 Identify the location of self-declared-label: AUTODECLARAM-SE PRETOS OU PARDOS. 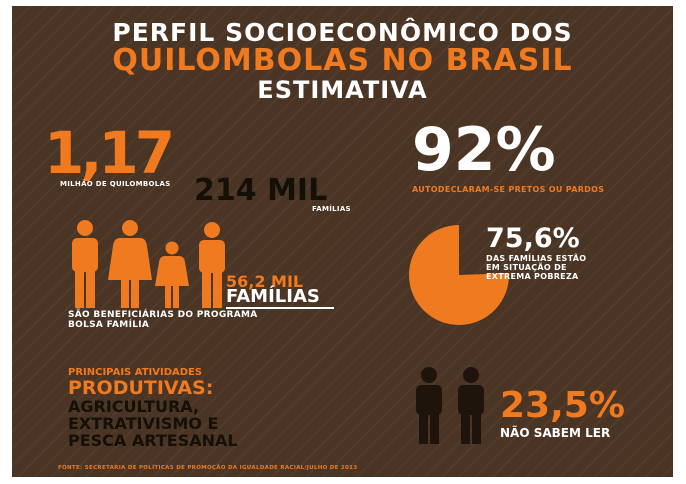
(508, 189).